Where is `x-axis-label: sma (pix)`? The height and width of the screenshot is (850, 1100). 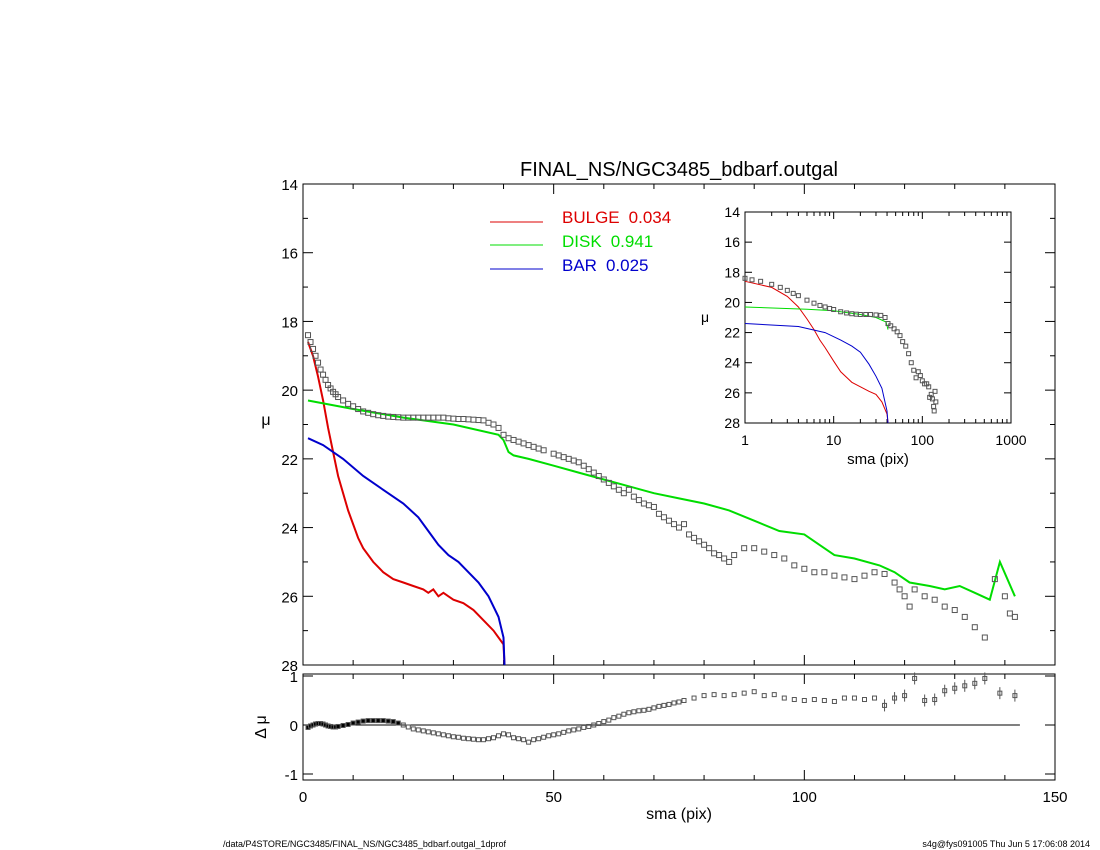 x-axis-label: sma (pix) is located at coordinates (679, 814).